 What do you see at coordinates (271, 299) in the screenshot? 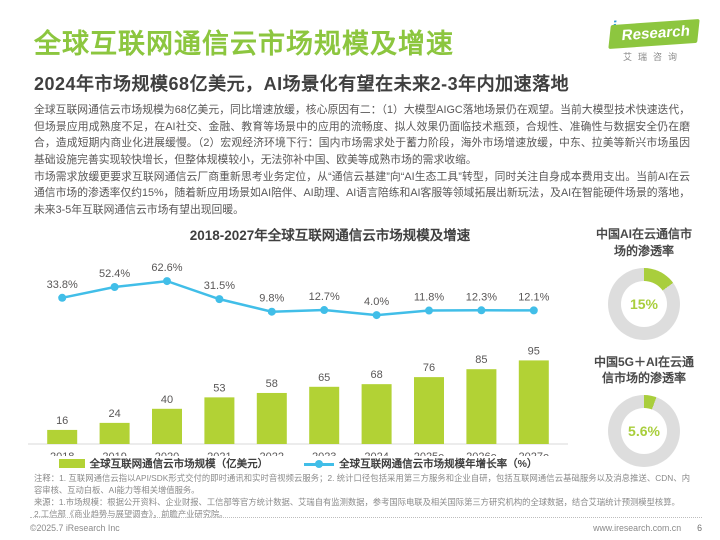
I see `svg-text: 9.8%` at bounding box center [271, 299].